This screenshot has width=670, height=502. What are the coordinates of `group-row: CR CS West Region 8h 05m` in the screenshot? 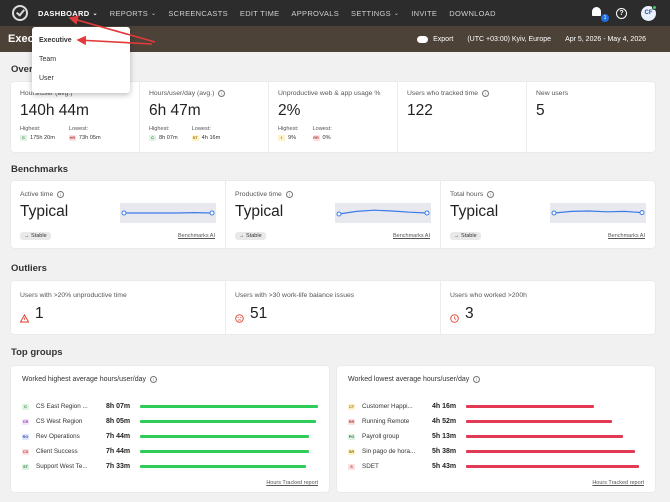 It's located at (170, 421).